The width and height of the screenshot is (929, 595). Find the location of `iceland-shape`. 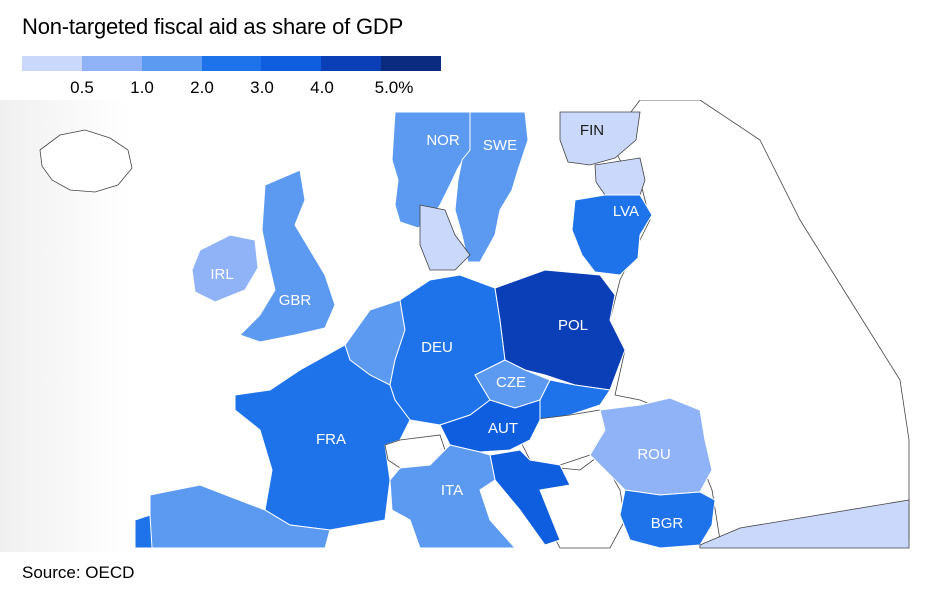

iceland-shape is located at coordinates (86, 161).